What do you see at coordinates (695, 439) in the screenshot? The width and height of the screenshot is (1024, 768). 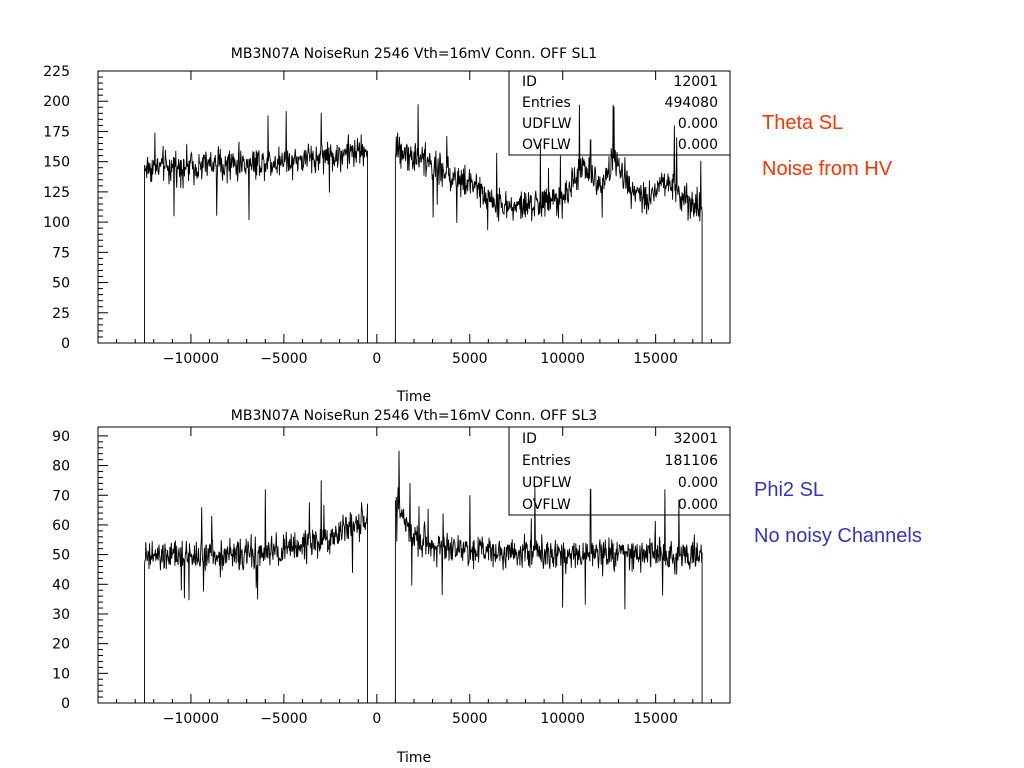 I see `stats-value: 32001` at bounding box center [695, 439].